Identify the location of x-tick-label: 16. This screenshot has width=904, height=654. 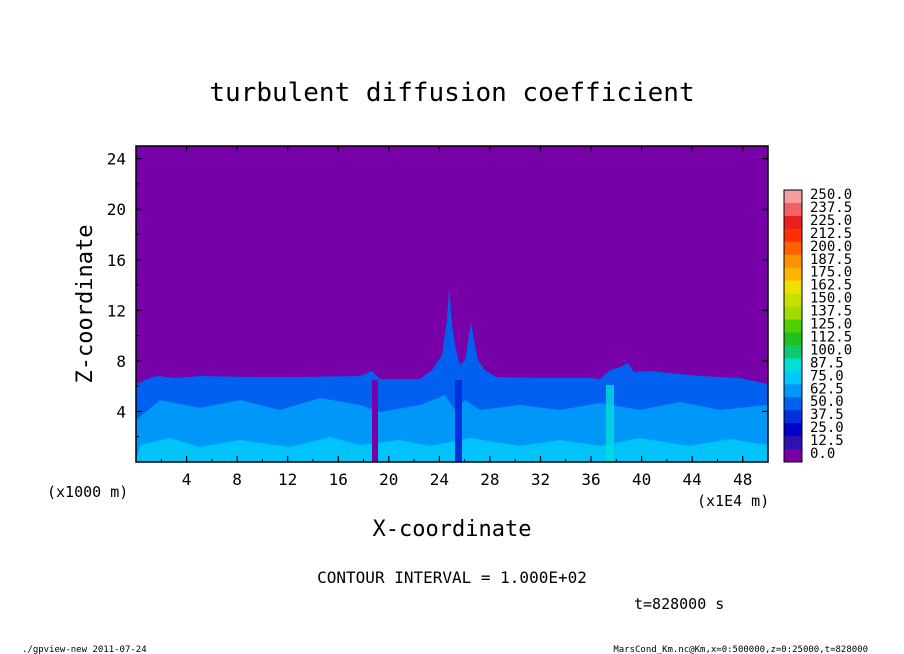
(338, 479).